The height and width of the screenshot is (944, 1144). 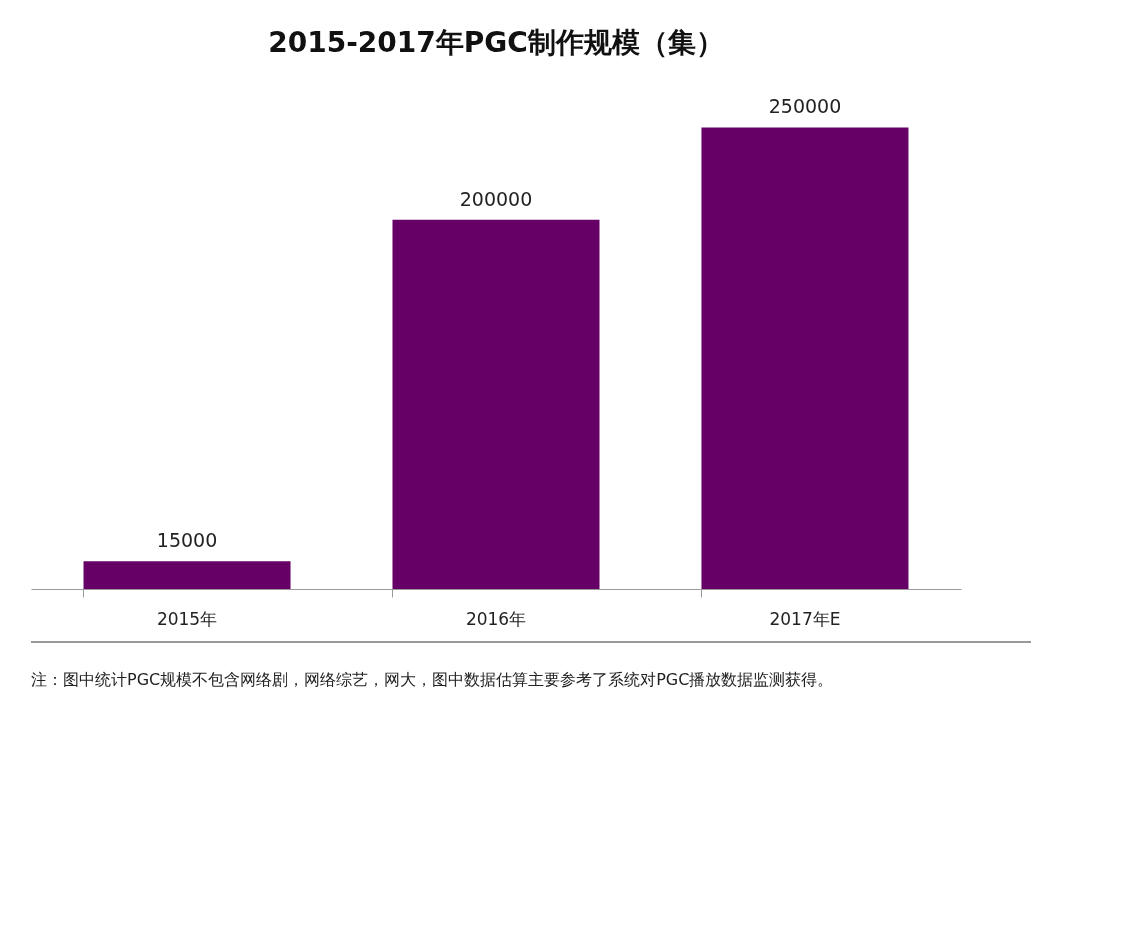 What do you see at coordinates (496, 43) in the screenshot?
I see `chart-title: 2015-2017年PGC制作规模（集）` at bounding box center [496, 43].